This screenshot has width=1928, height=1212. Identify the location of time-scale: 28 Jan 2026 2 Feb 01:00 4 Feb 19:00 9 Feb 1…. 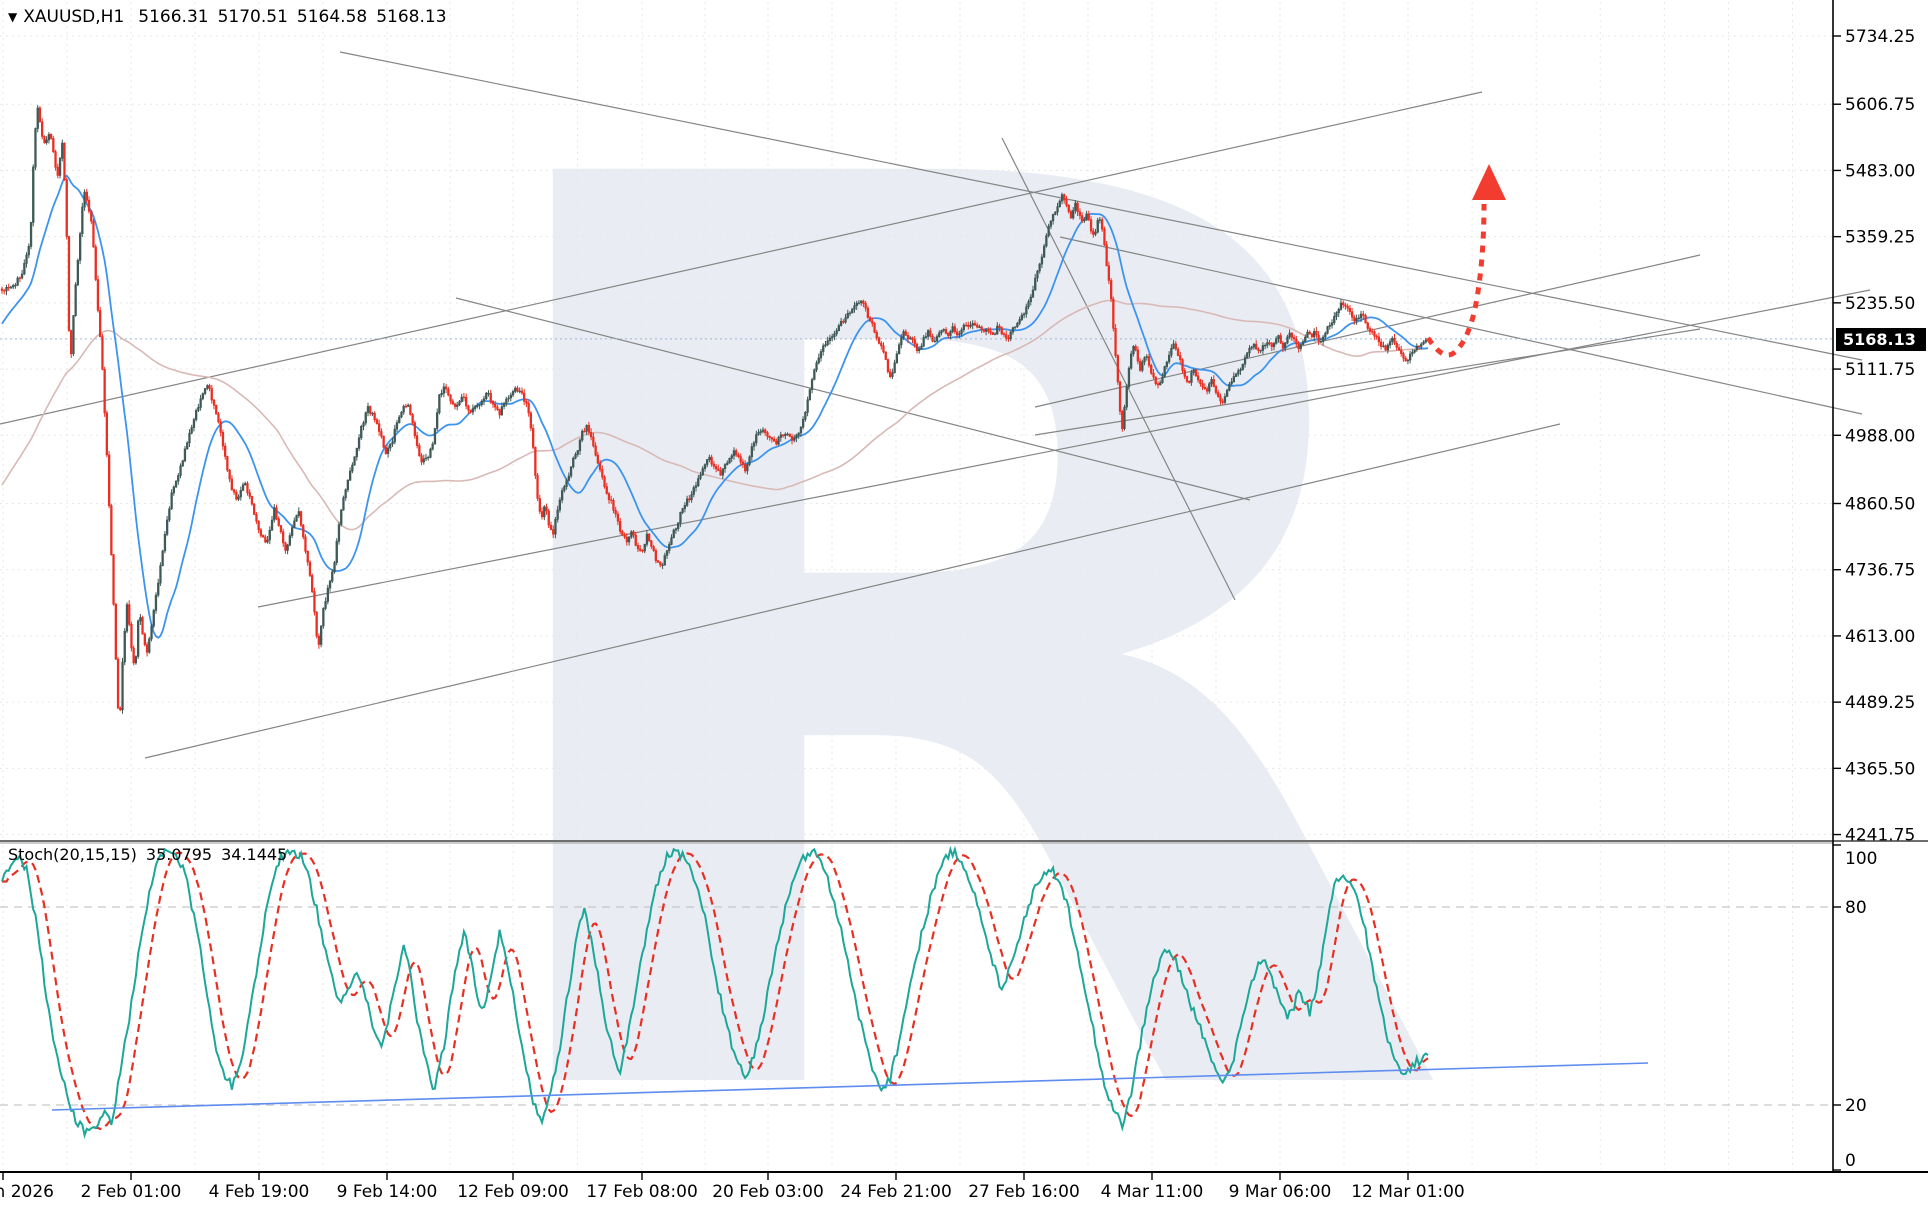
(732, 1187).